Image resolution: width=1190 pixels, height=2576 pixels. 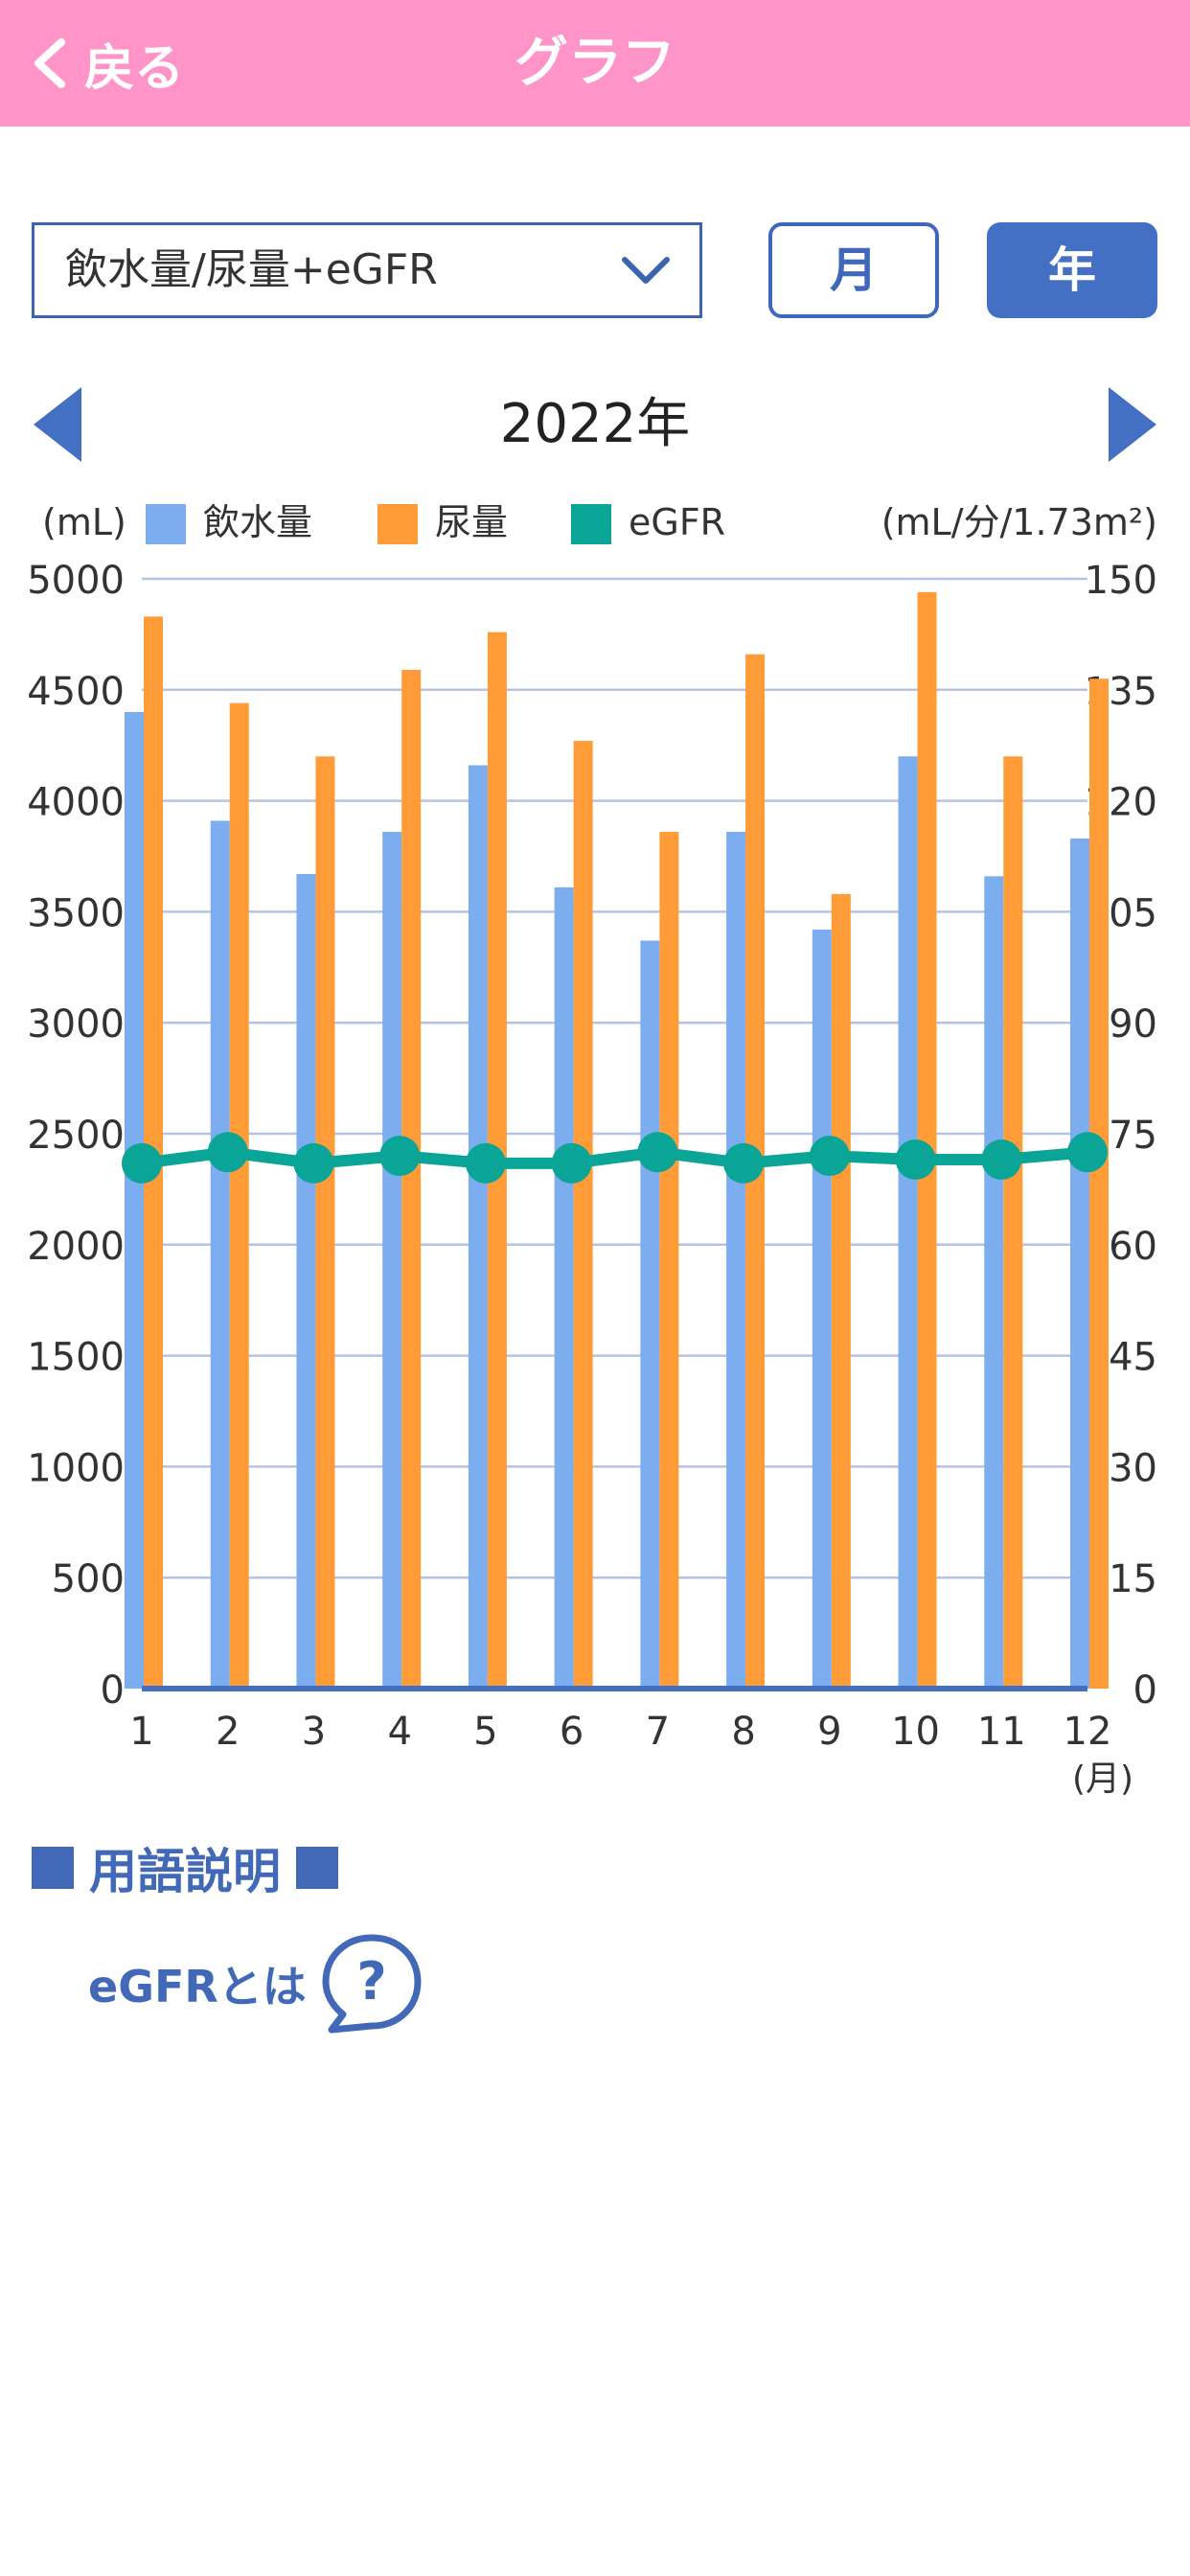 What do you see at coordinates (1102, 1779) in the screenshot?
I see `x-unit-label: (月)` at bounding box center [1102, 1779].